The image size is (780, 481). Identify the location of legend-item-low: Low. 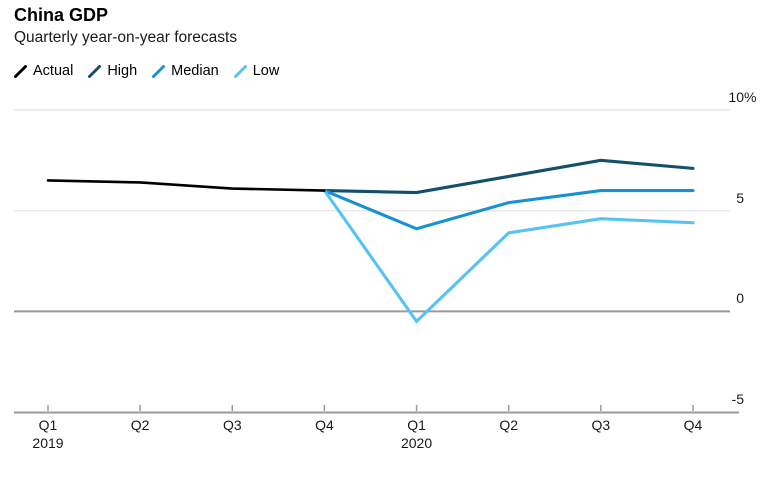
(256, 71).